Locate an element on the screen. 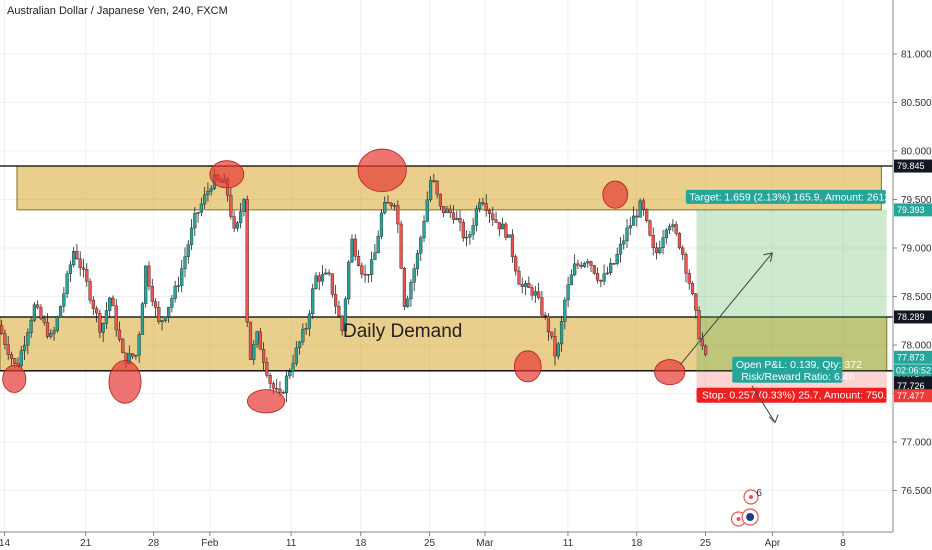  time-tick-label: Feb is located at coordinates (210, 543).